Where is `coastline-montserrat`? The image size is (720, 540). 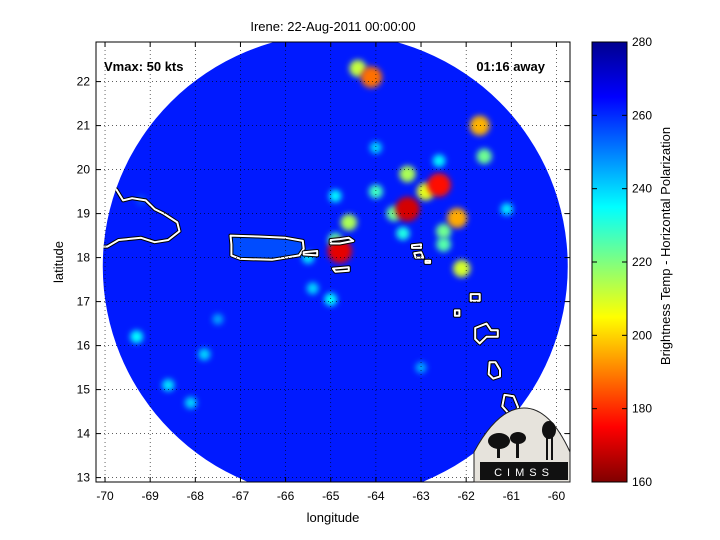 coastline-montserrat is located at coordinates (457, 313).